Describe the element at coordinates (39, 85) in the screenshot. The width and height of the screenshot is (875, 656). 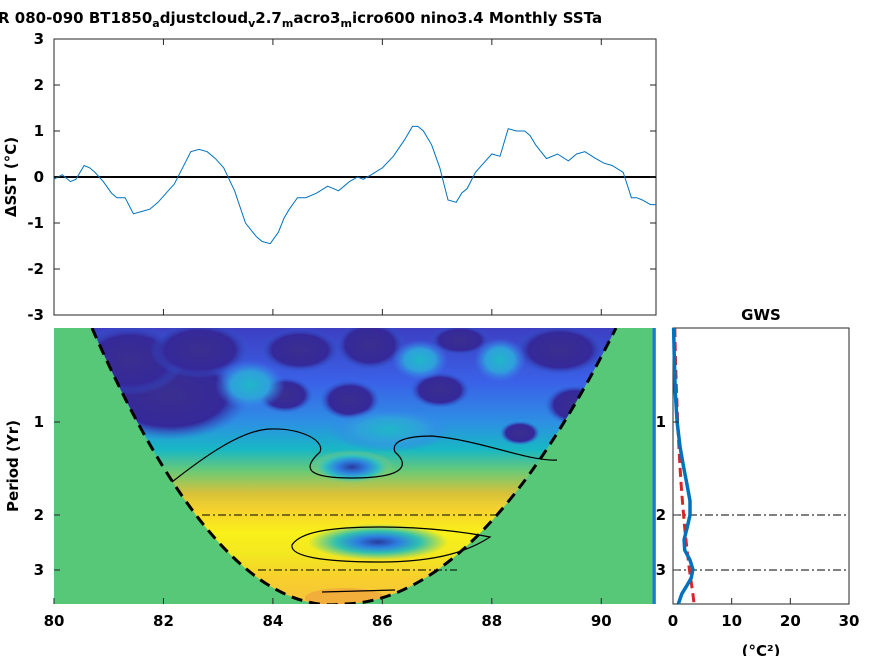
I see `ts-ytick-label: 2` at that location.